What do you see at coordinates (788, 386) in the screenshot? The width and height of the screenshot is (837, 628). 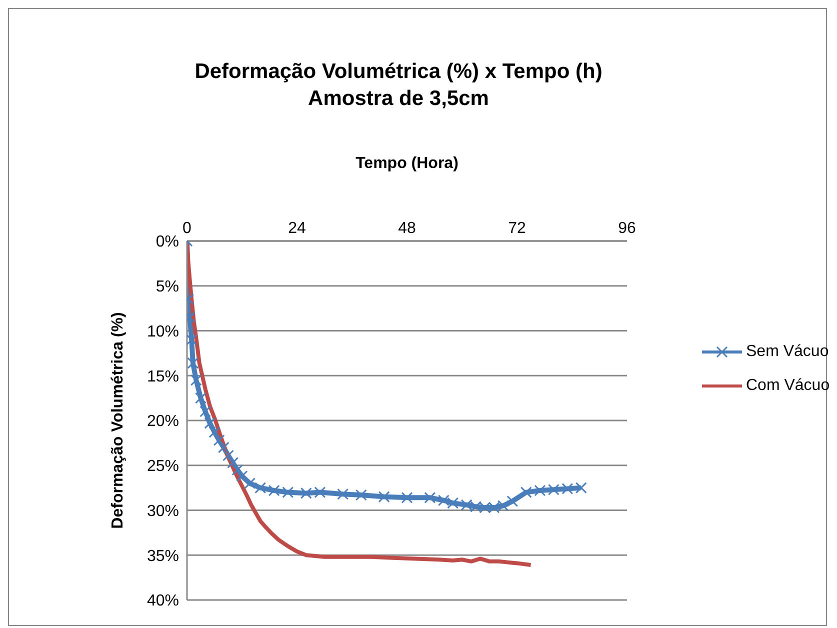 I see `legend-label: Com Vácuo` at bounding box center [788, 386].